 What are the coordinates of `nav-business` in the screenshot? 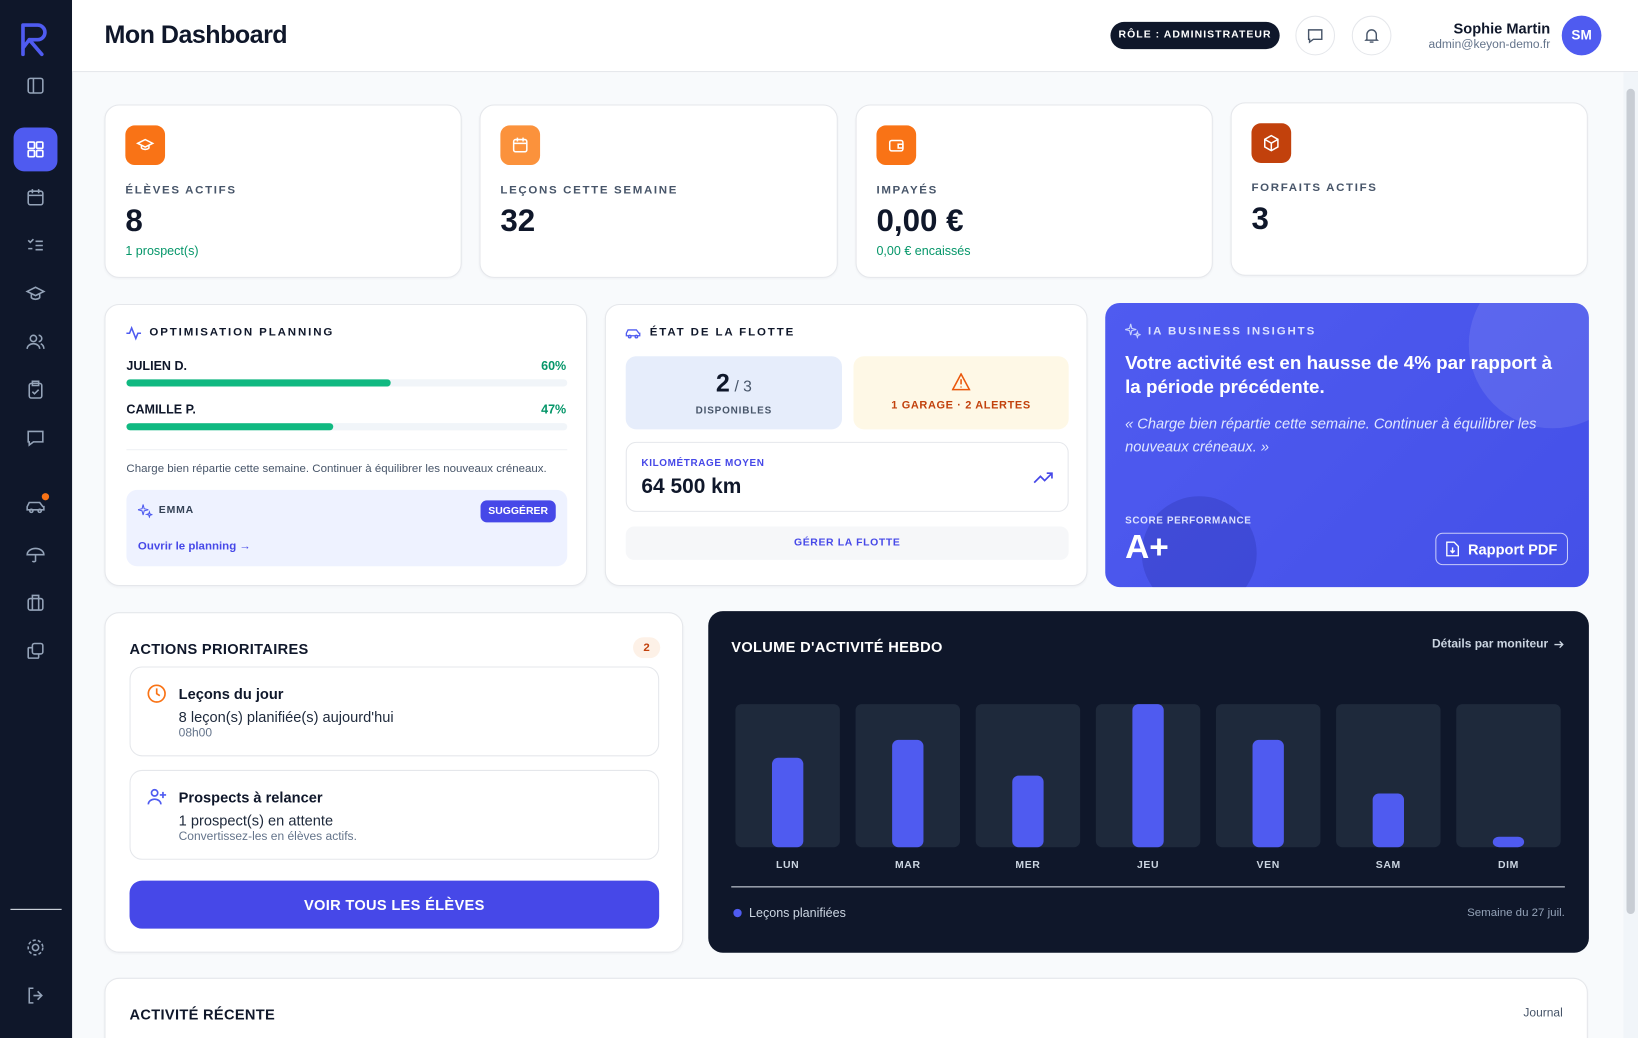 It's located at (35, 602).